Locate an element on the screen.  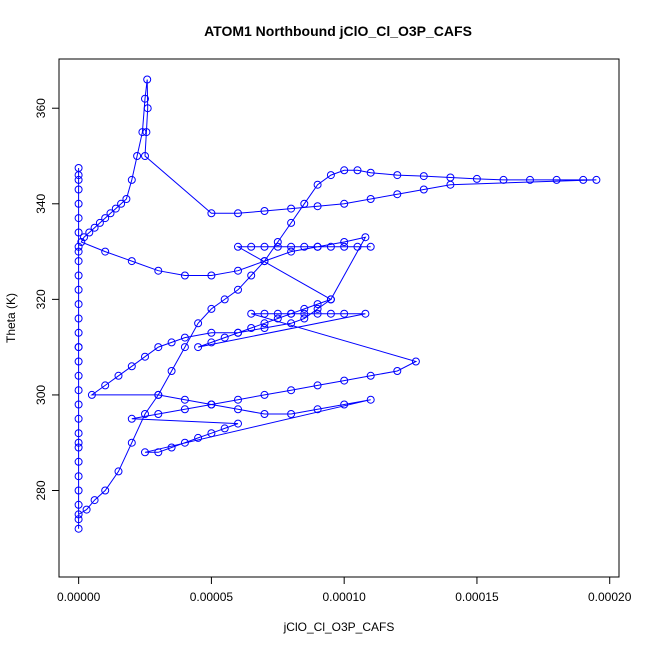
x-tick-label: 0.00015 is located at coordinates (477, 597).